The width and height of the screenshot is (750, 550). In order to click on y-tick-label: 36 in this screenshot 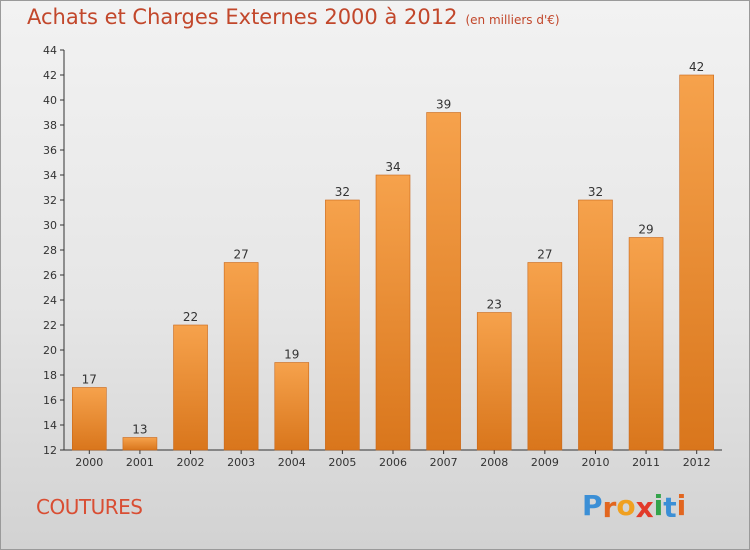, I will do `click(50, 150)`.